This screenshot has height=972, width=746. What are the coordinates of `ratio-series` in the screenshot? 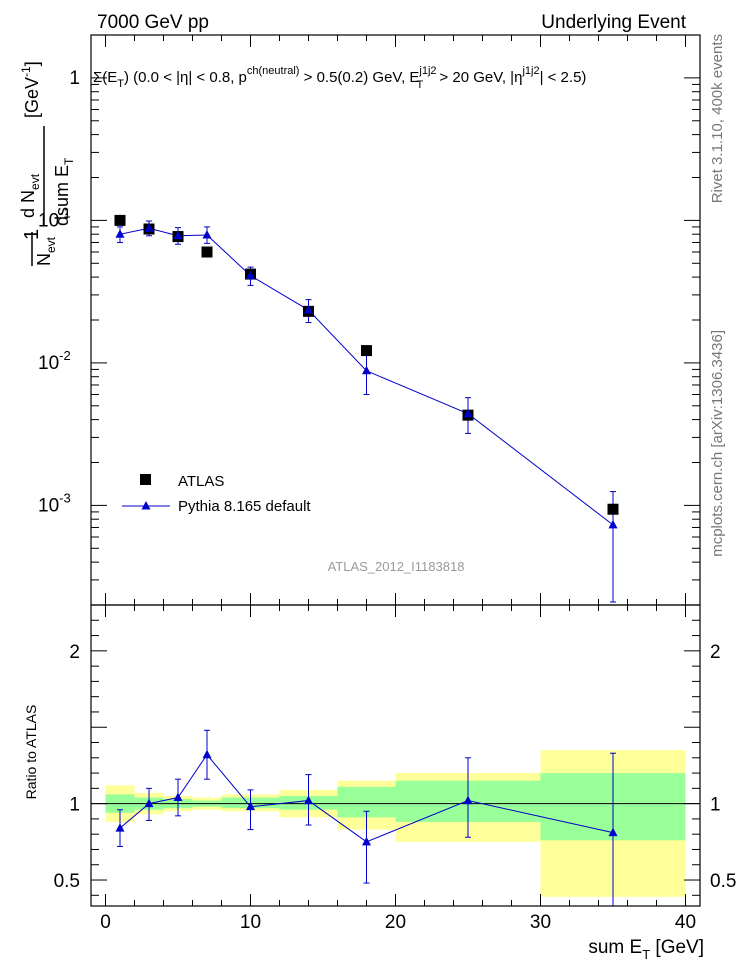 It's located at (366, 817).